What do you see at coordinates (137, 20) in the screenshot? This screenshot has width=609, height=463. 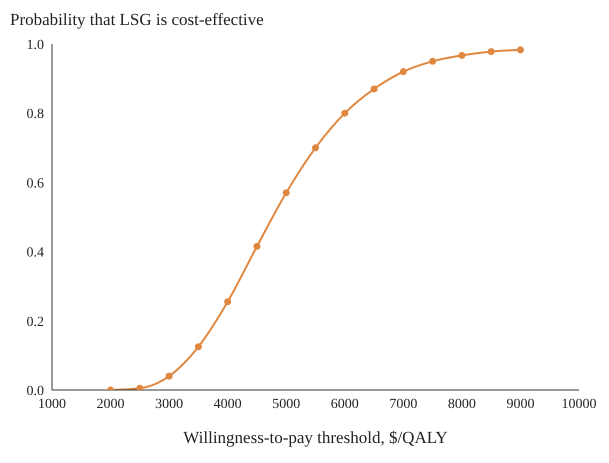 I see `chart-title: Probability that LSG is cost-effective` at bounding box center [137, 20].